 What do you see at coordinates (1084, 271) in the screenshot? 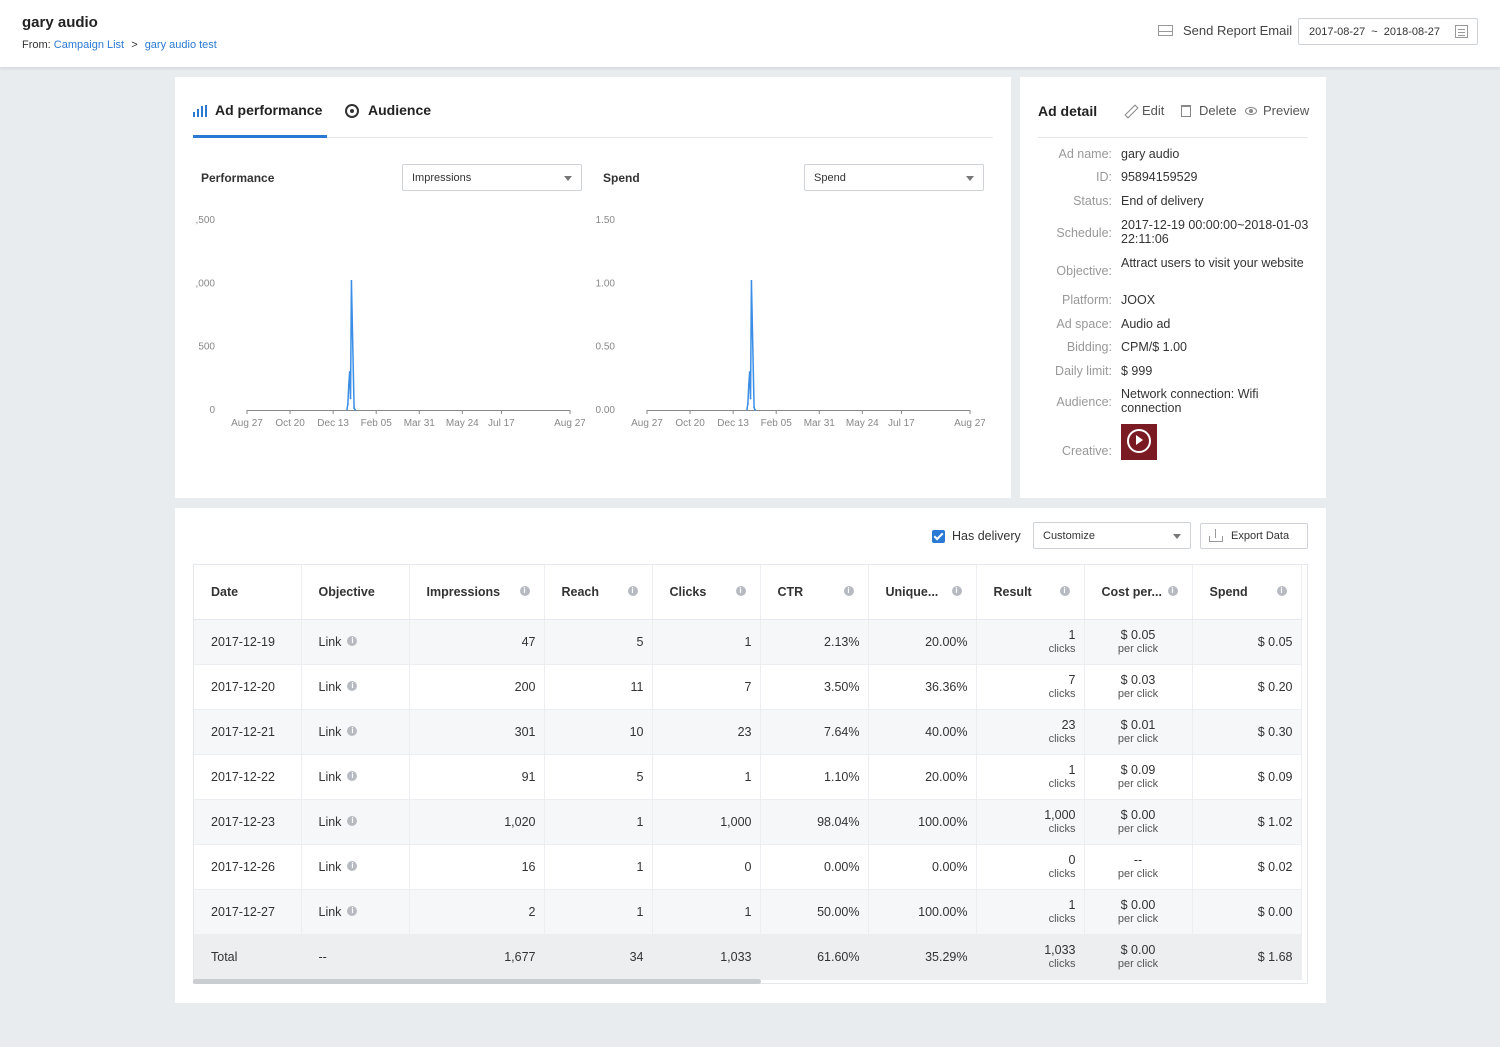
I see `detail-key: Objective:` at bounding box center [1084, 271].